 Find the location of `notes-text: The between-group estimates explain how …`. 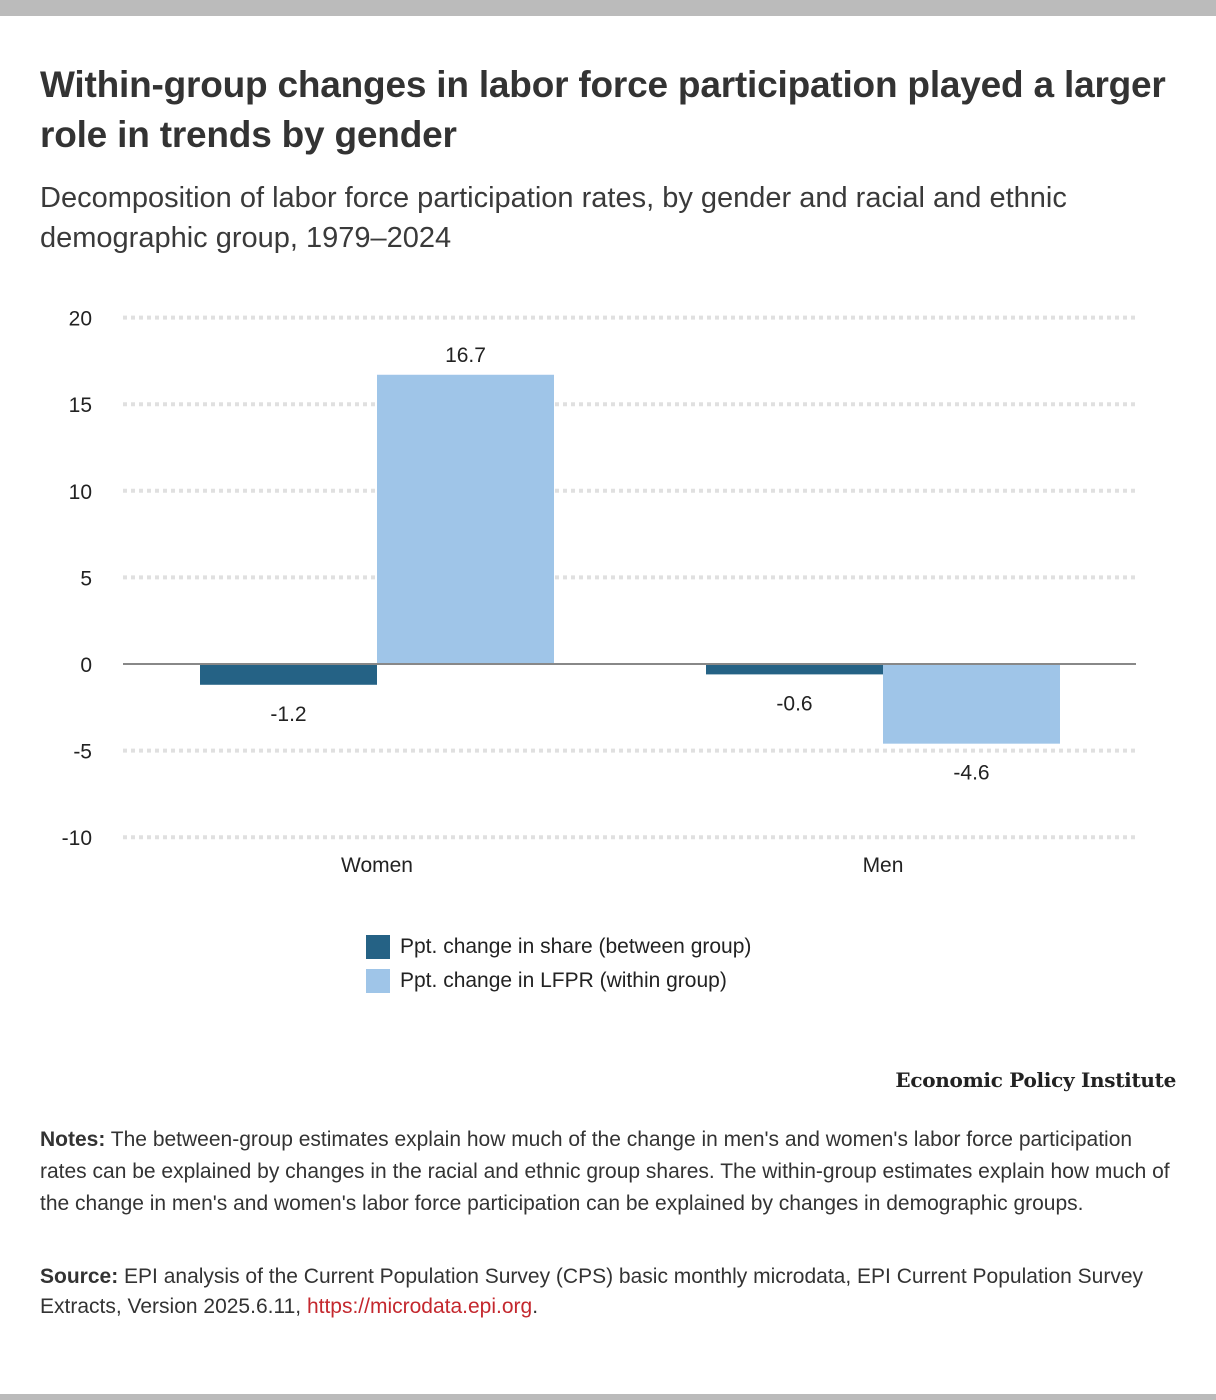

notes-text: The between-group estimates explain how … is located at coordinates (605, 1171).